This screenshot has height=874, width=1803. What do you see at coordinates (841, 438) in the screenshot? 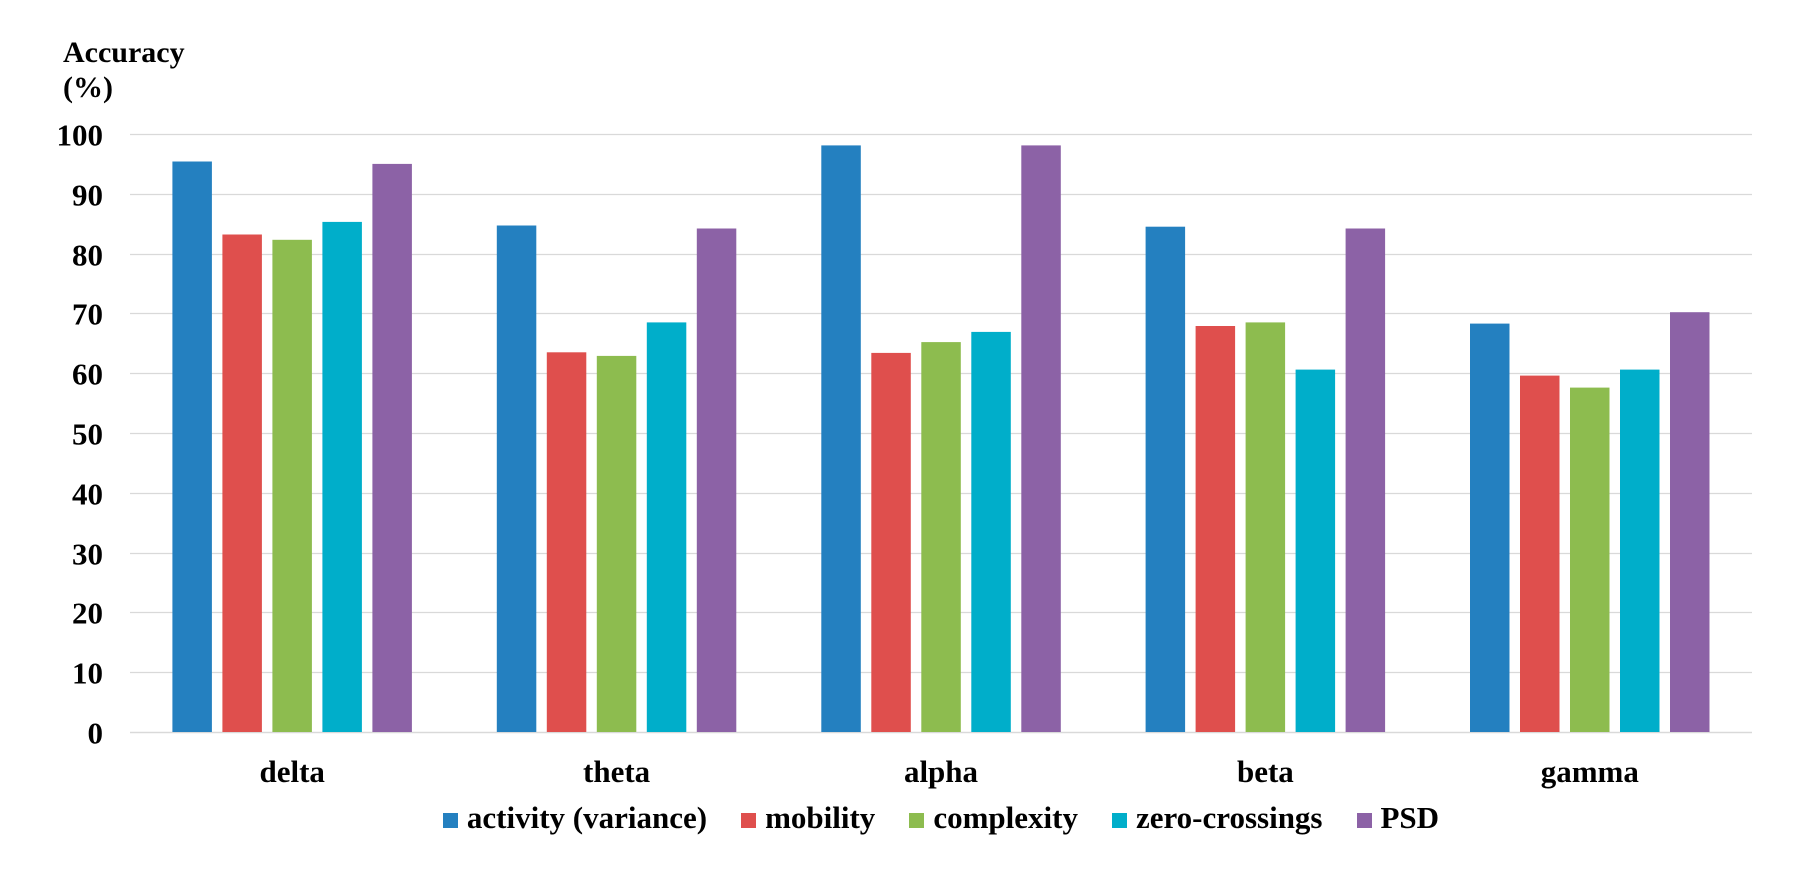
I see `bar-alpha-activity-variance` at bounding box center [841, 438].